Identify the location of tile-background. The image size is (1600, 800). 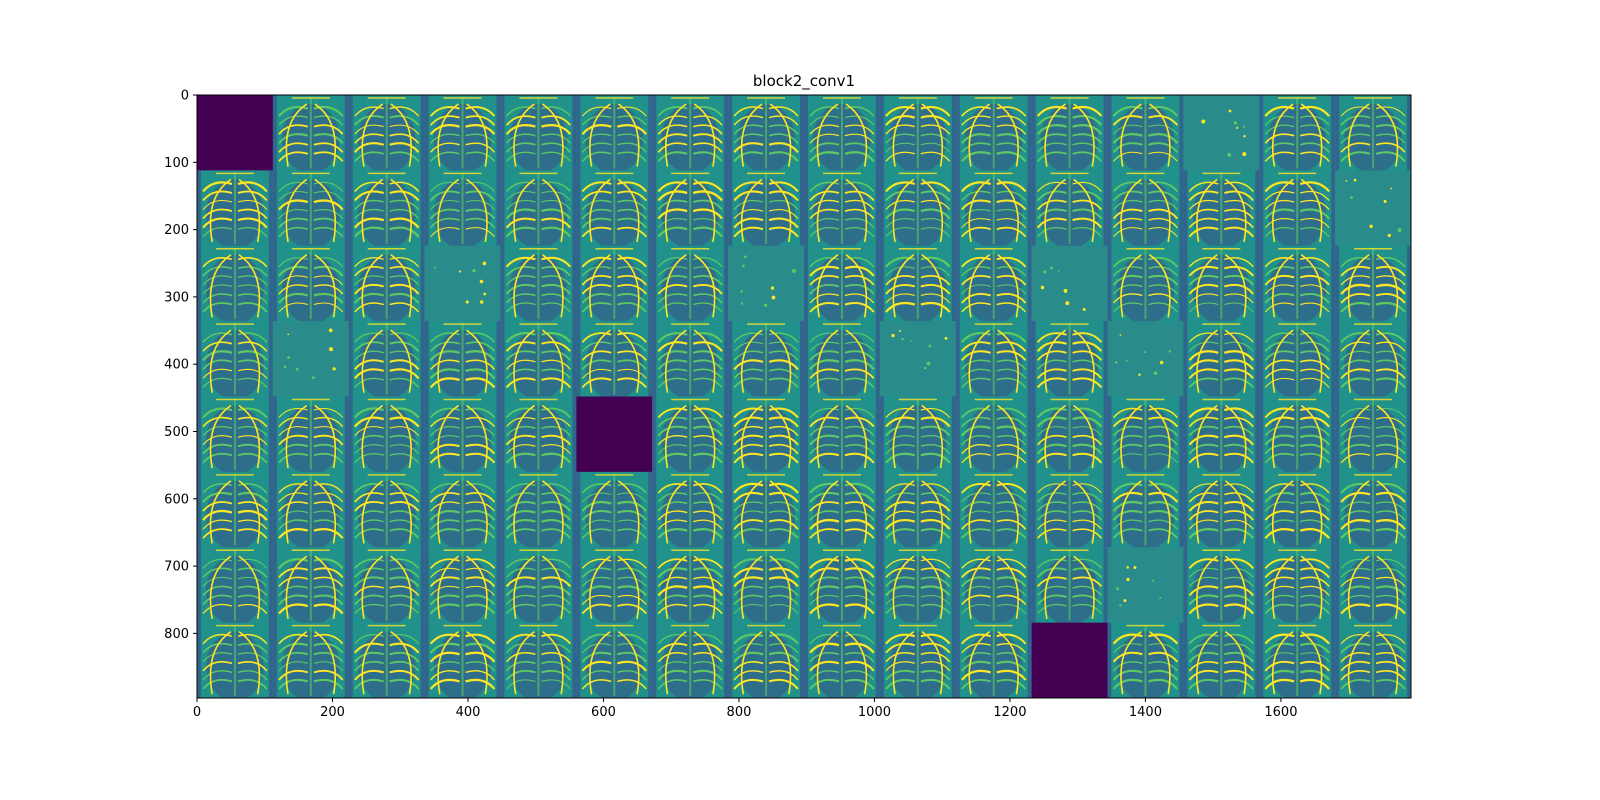
(1145, 585).